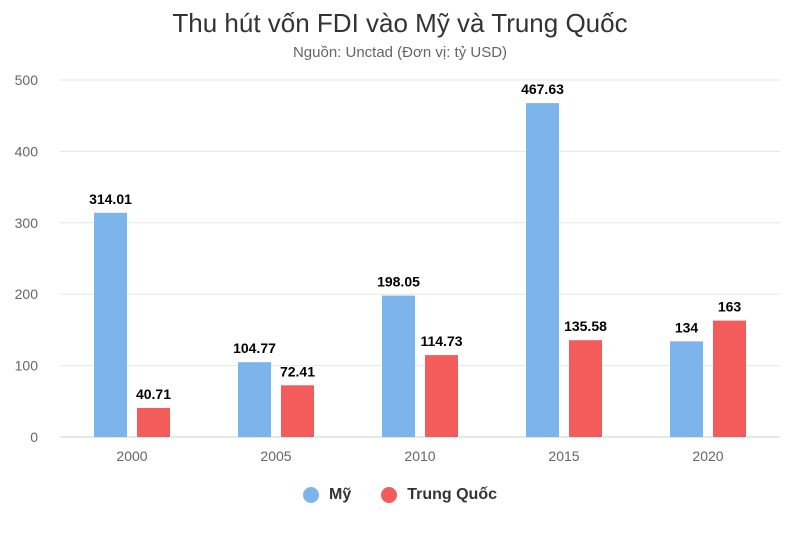 This screenshot has width=800, height=534. I want to click on chart-title: Thu hút vốn FDI vào Mỹ và Trung Quốc, so click(400, 23).